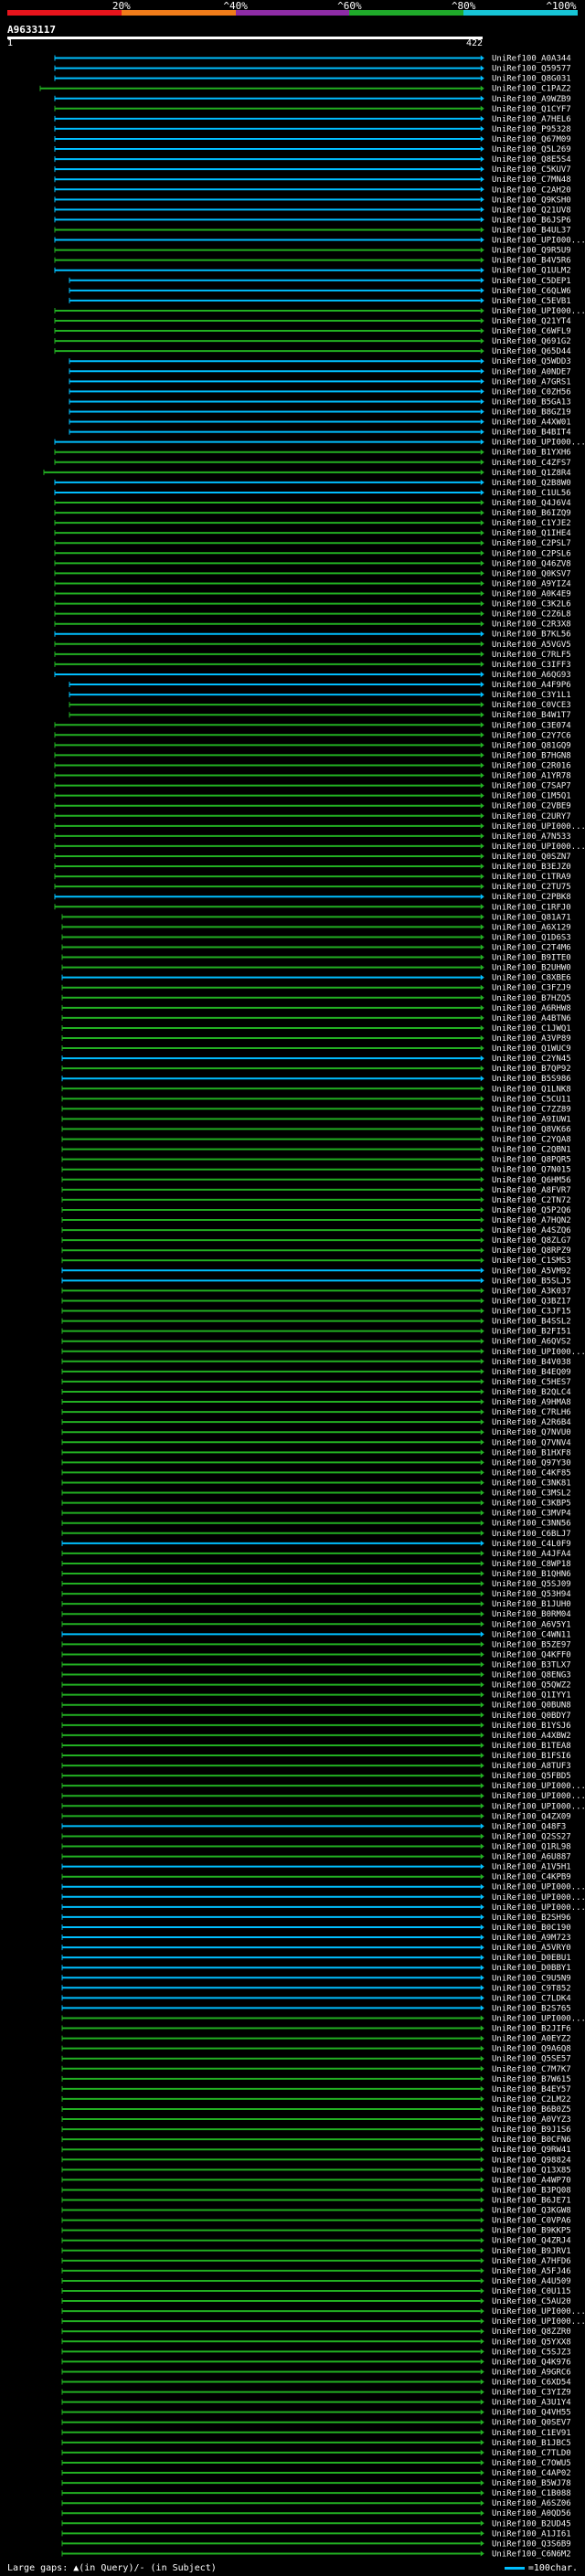 The width and height of the screenshot is (585, 2576). What do you see at coordinates (316, 1654) in the screenshot?
I see `hit-row: UniRef100_Q4KFF0` at bounding box center [316, 1654].